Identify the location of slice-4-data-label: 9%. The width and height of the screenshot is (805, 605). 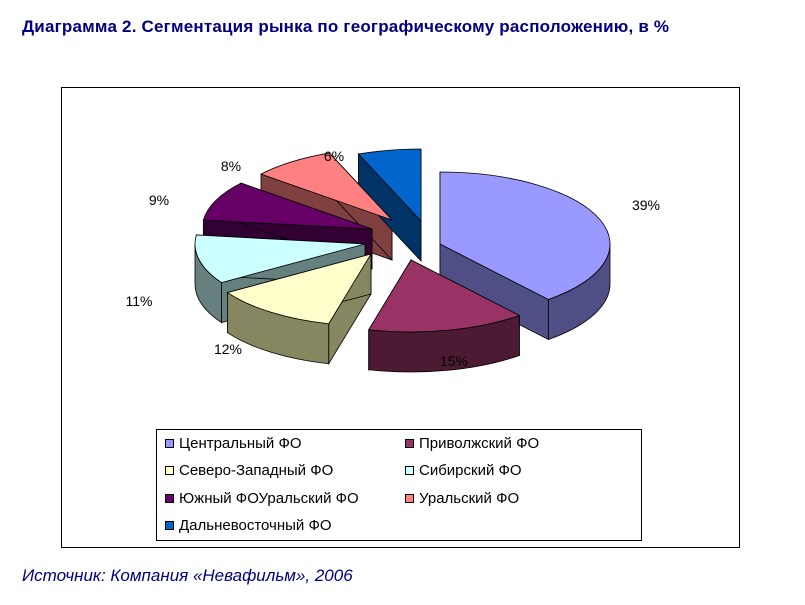
(159, 200).